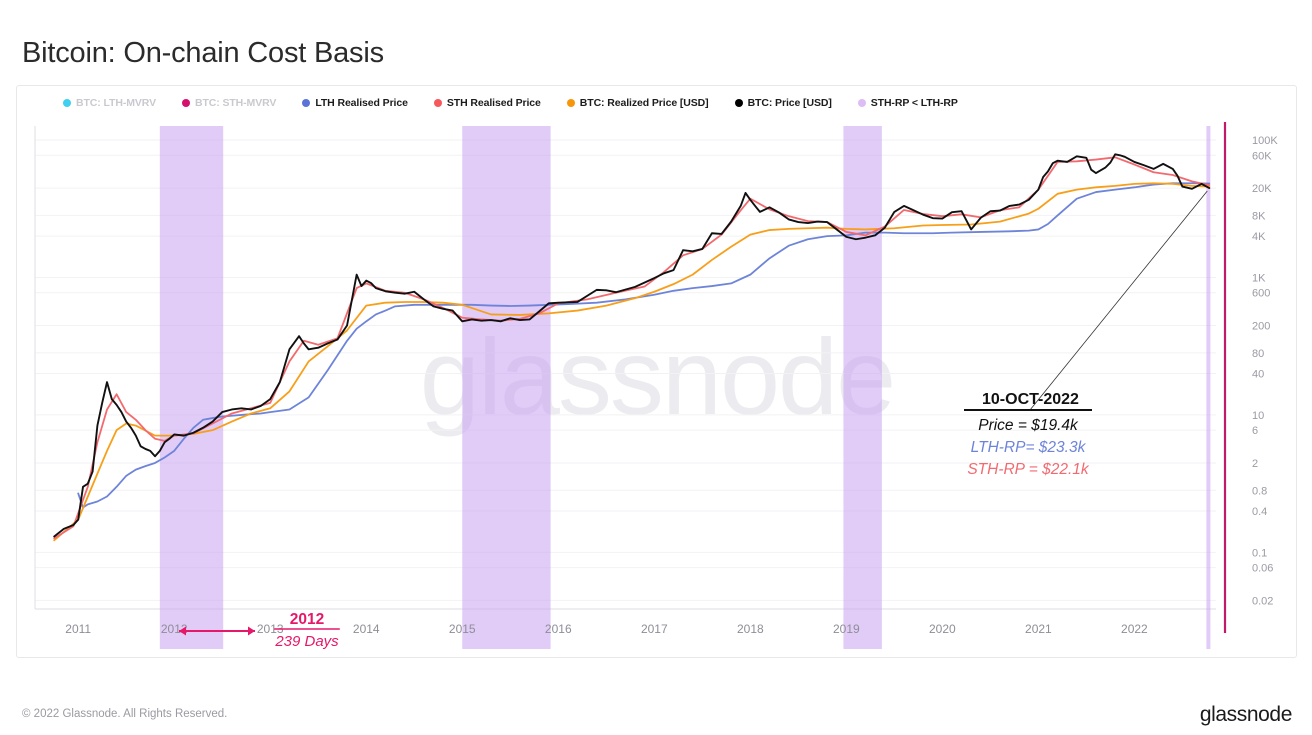  I want to click on x-tick-label: 2022, so click(1134, 629).